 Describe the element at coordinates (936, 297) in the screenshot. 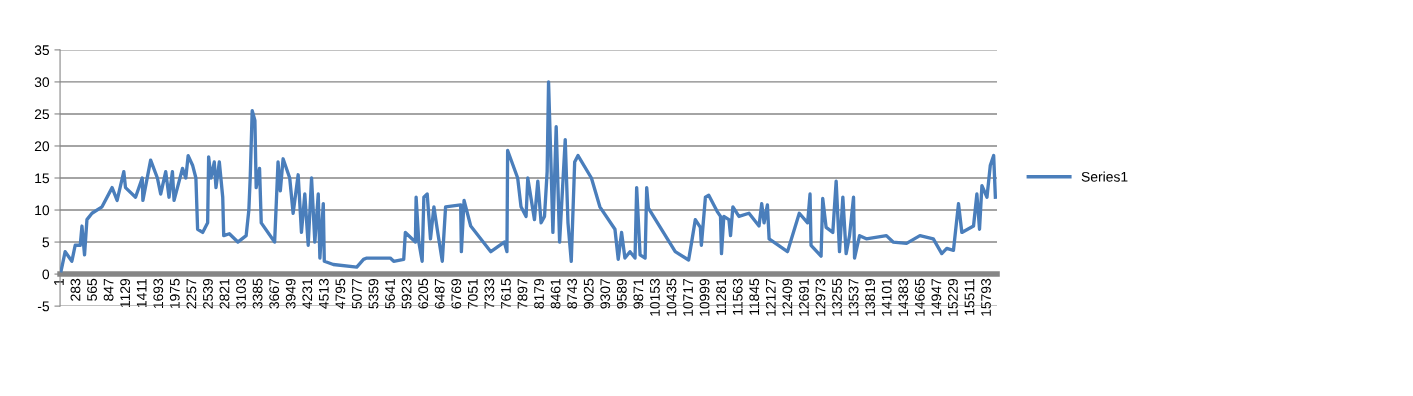

I see `x-tick-label: 14947` at that location.